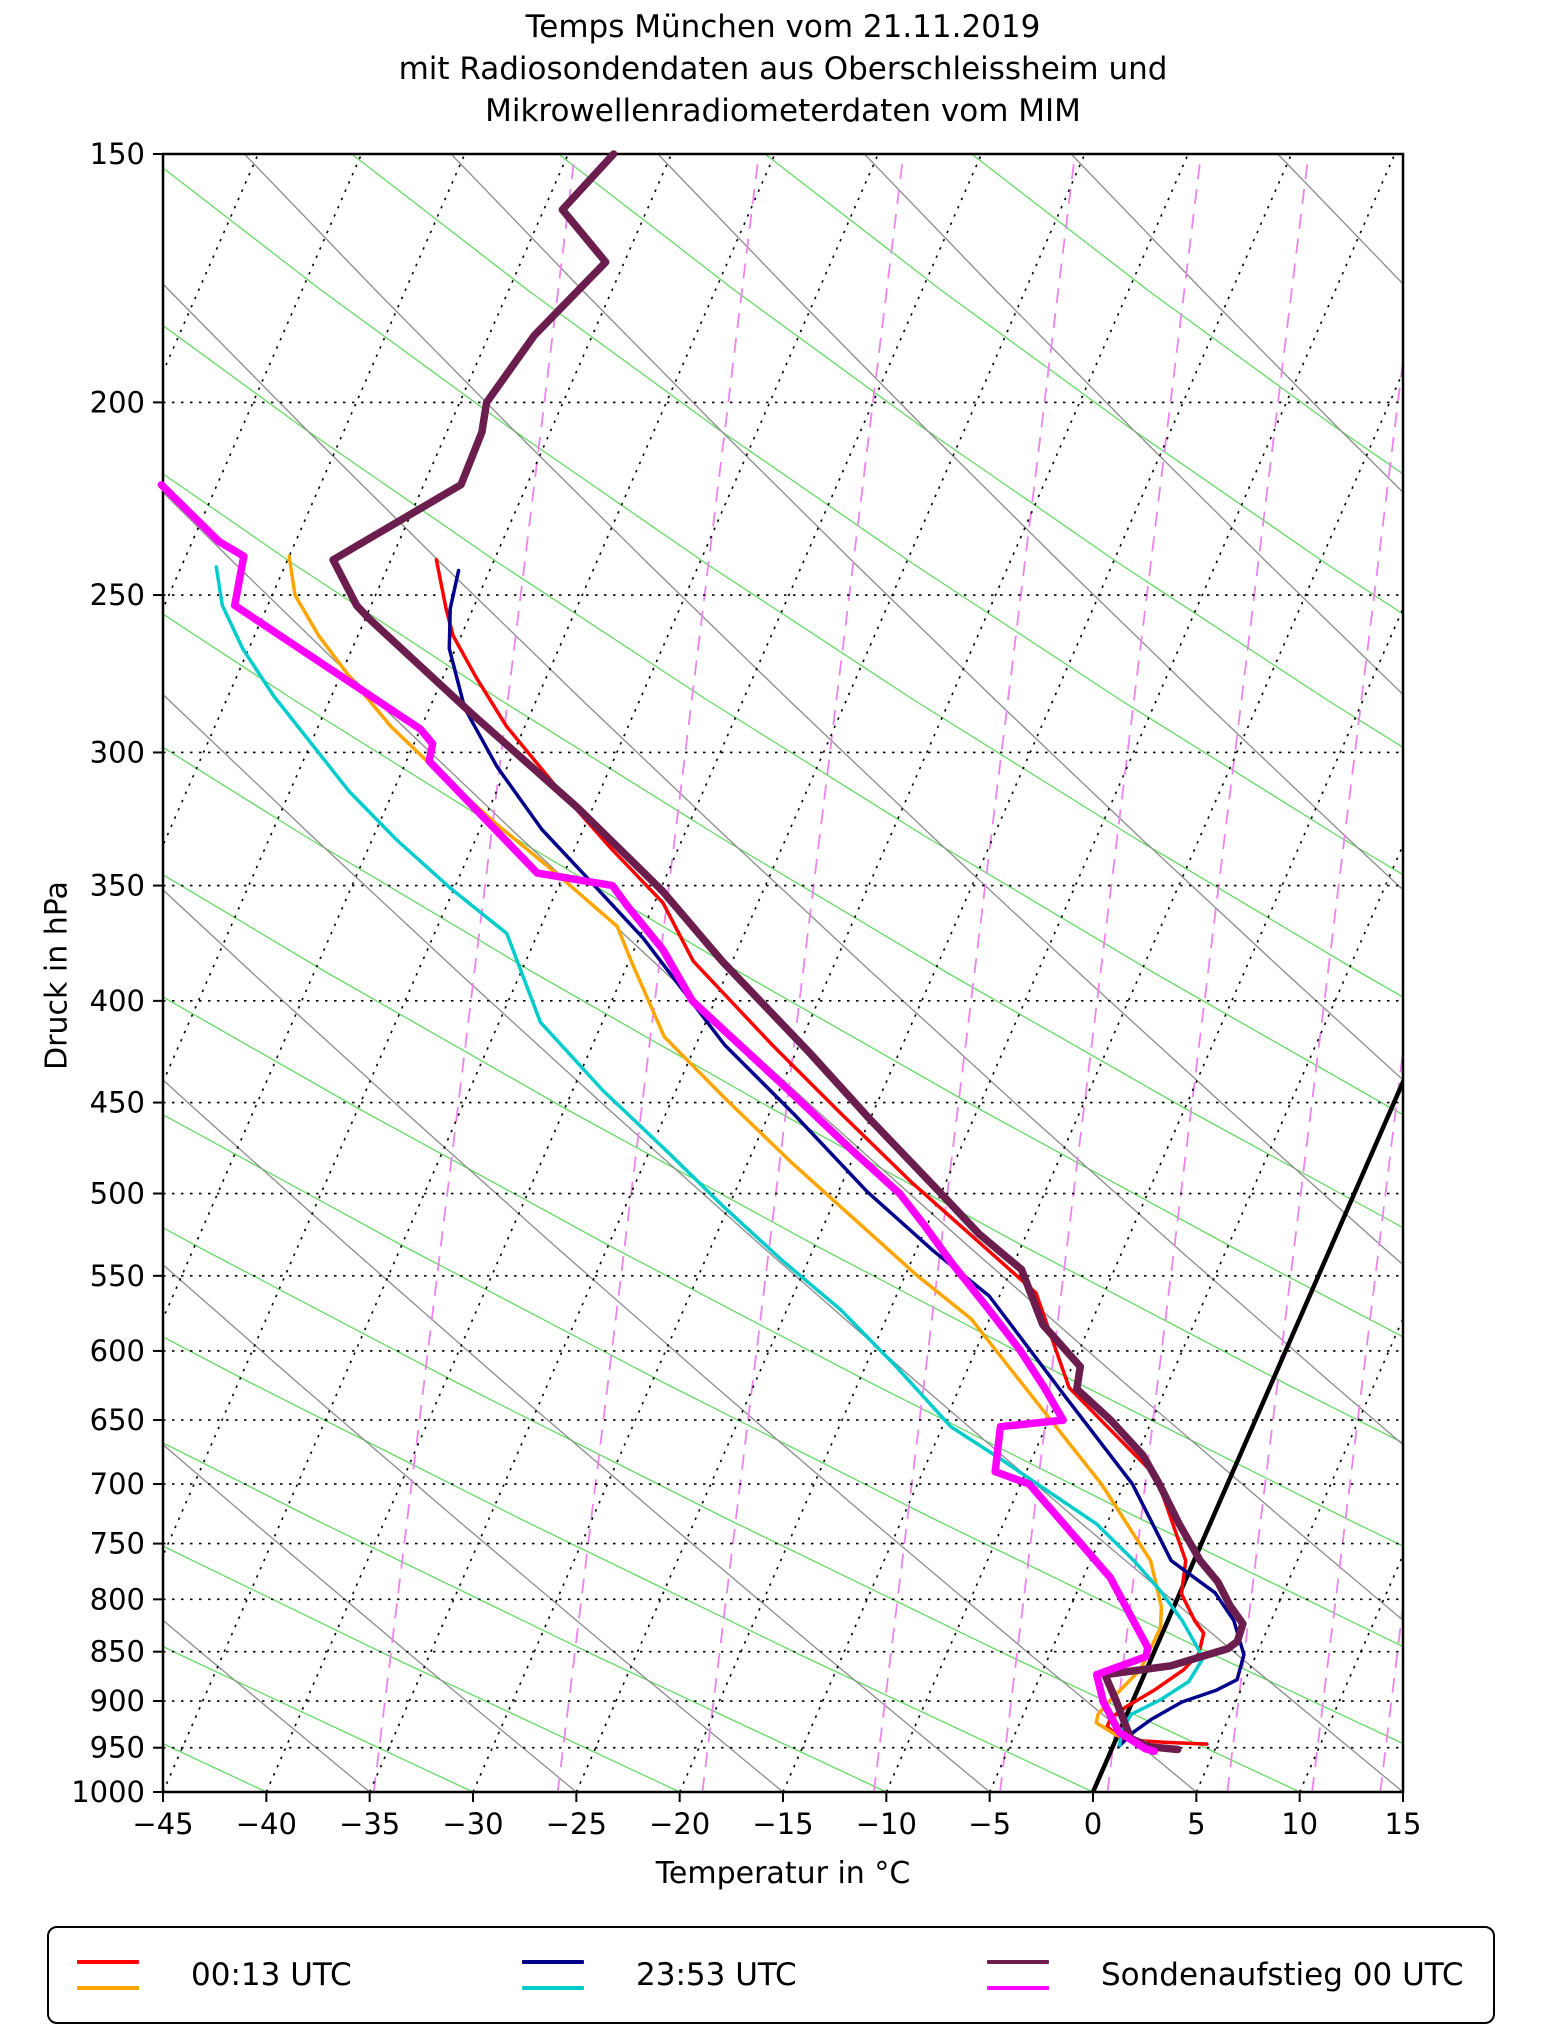 The height and width of the screenshot is (2032, 1542). Describe the element at coordinates (1196, 1824) in the screenshot. I see `x-tick-label: 5` at that location.